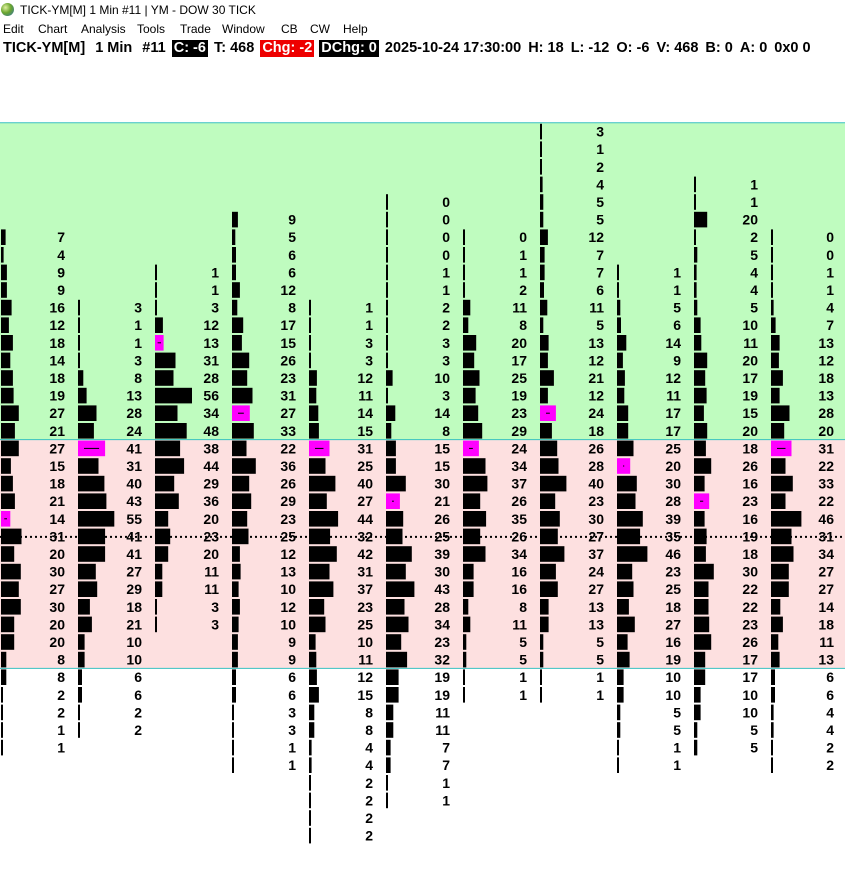  What do you see at coordinates (826, 448) in the screenshot?
I see `profile-value-label: 31` at bounding box center [826, 448].